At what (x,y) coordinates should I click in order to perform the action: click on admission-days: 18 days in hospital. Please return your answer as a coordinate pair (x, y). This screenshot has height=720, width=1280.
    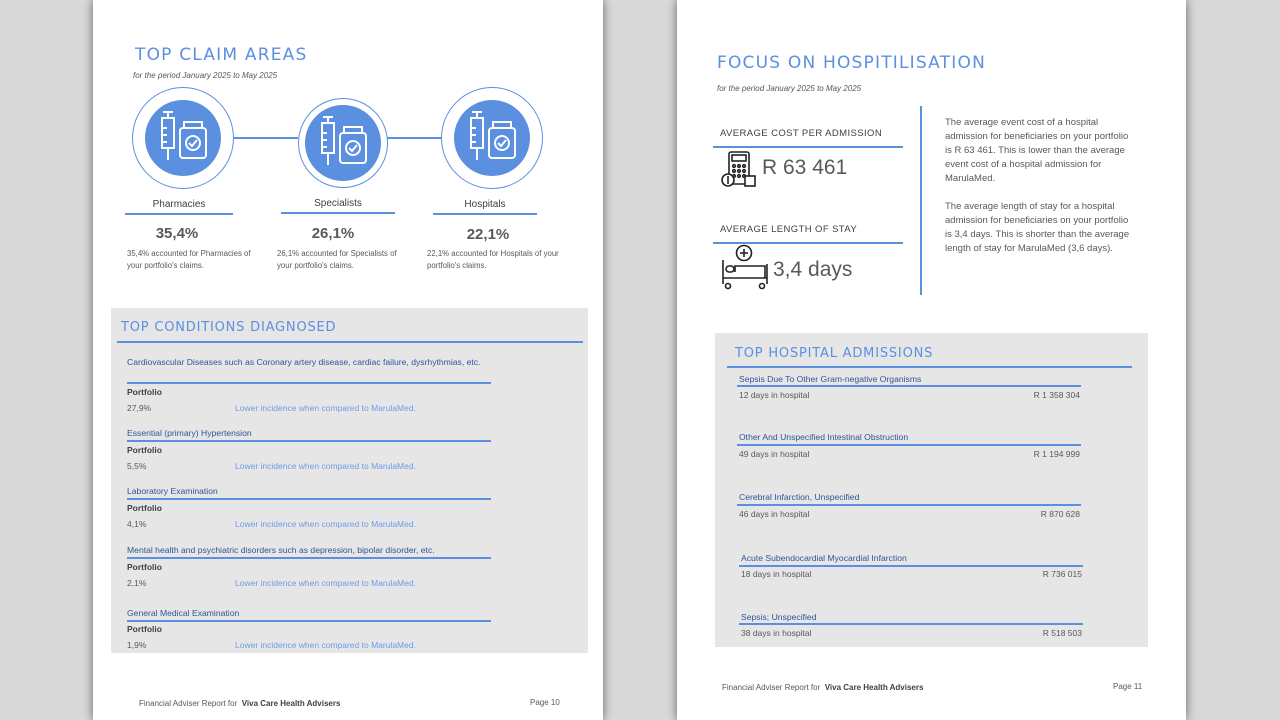
    Looking at the image, I should click on (776, 574).